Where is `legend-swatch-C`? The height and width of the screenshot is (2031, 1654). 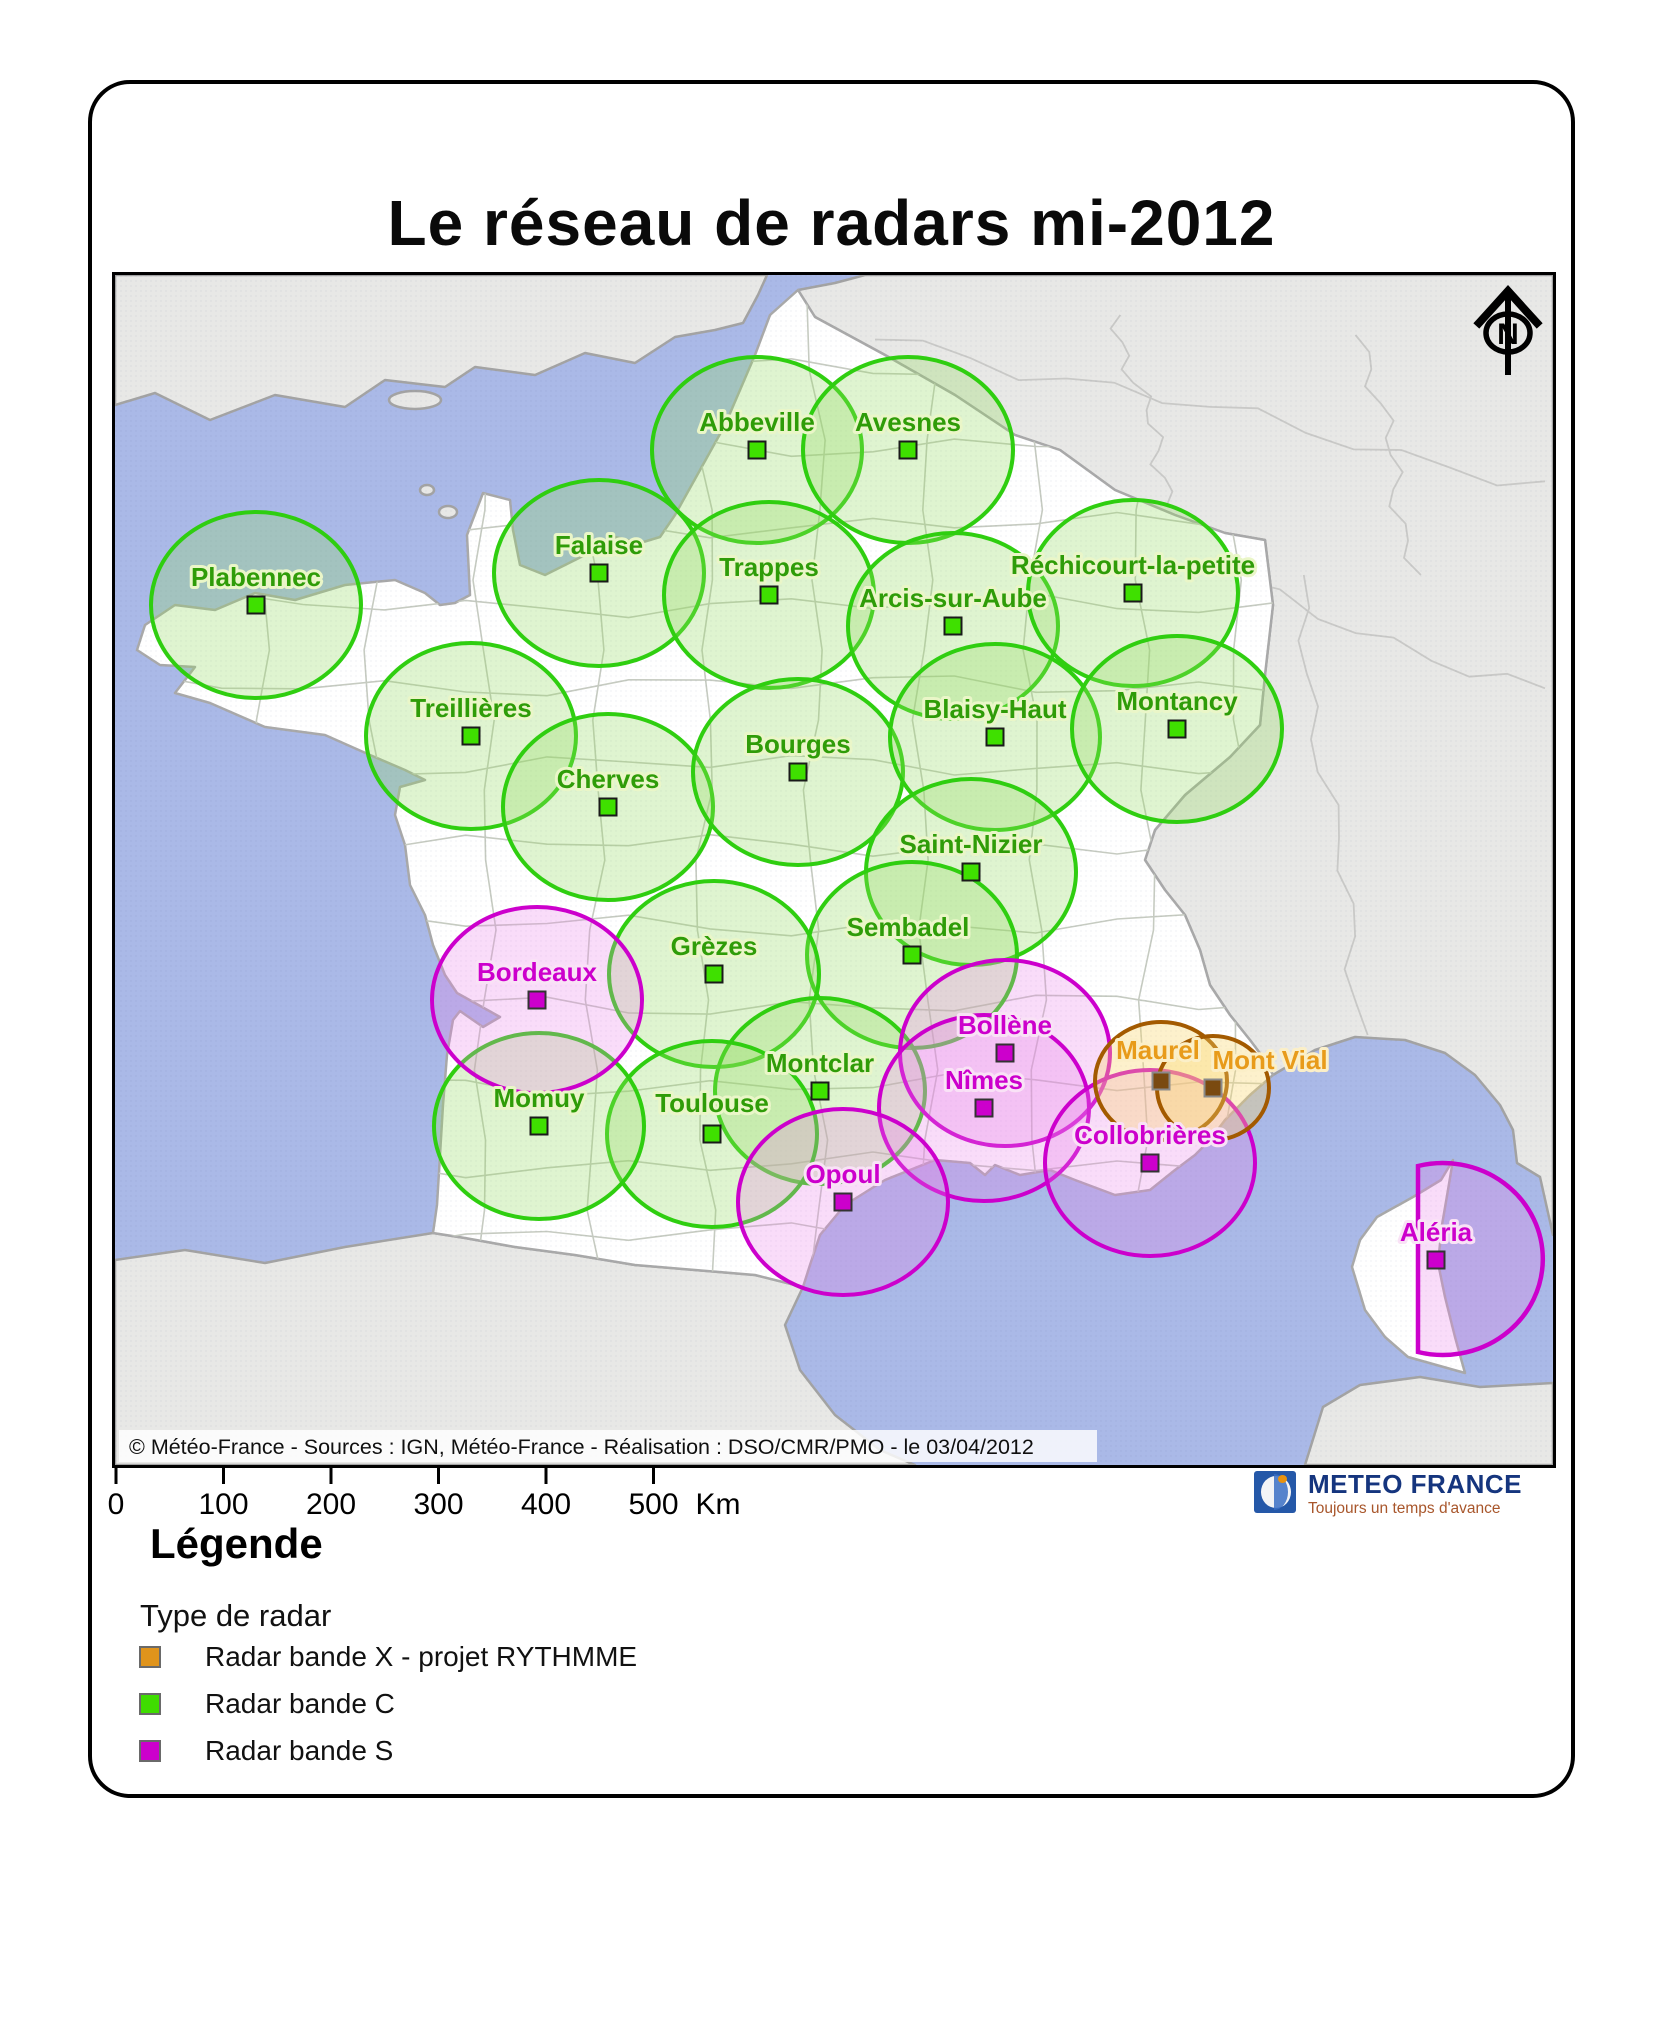
legend-swatch-C is located at coordinates (150, 1703).